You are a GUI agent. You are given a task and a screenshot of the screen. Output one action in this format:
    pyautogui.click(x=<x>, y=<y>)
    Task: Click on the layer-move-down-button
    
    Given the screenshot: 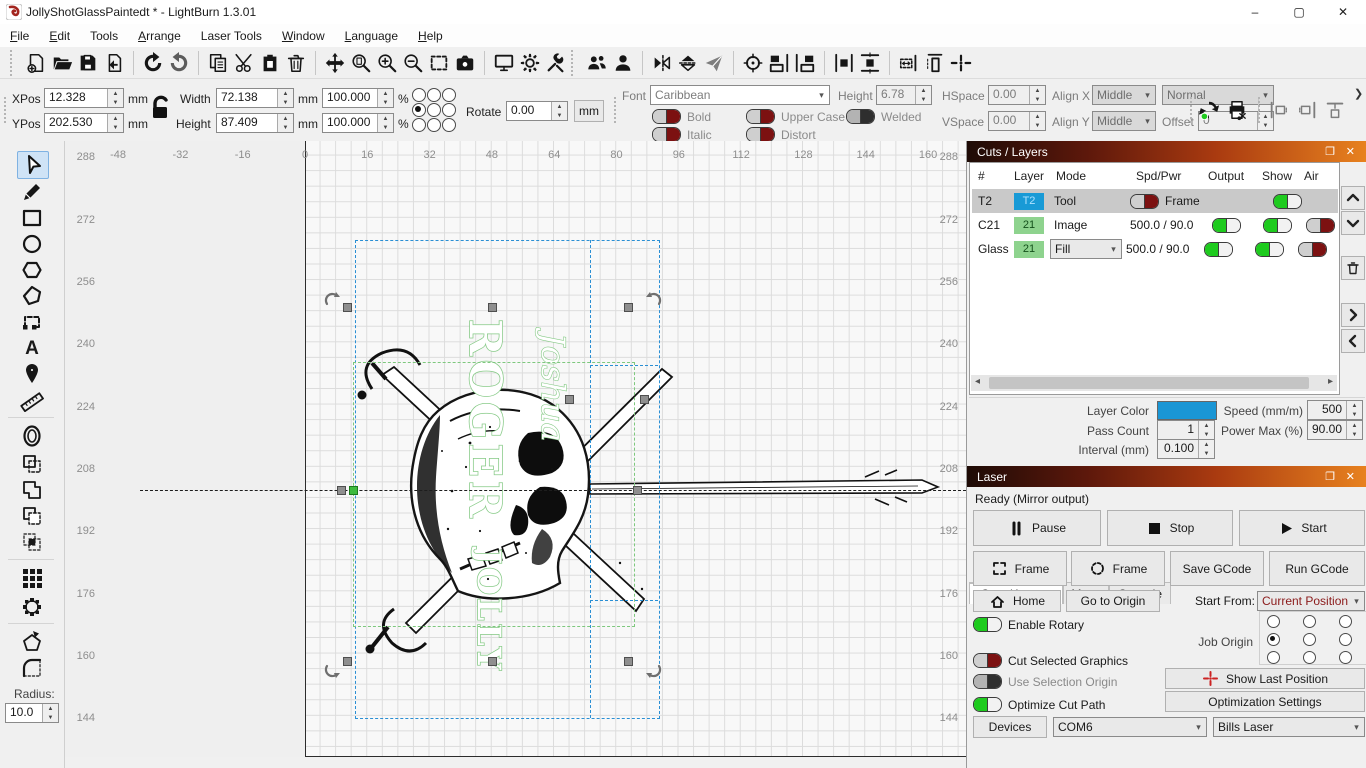 What is the action you would take?
    pyautogui.click(x=1353, y=223)
    